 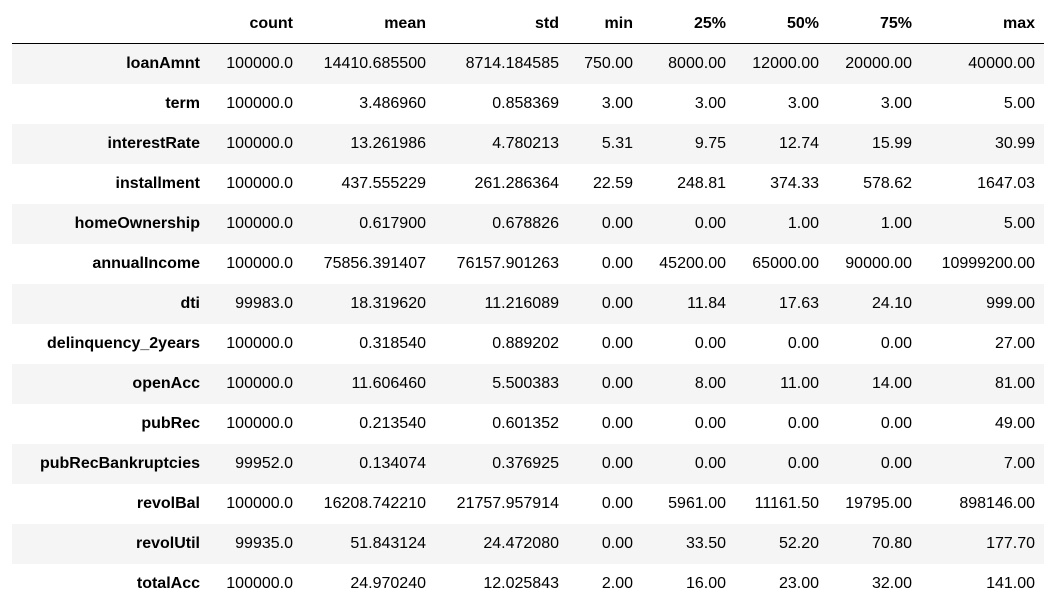 I want to click on row-label: pubRecBankruptcies, so click(x=119, y=463).